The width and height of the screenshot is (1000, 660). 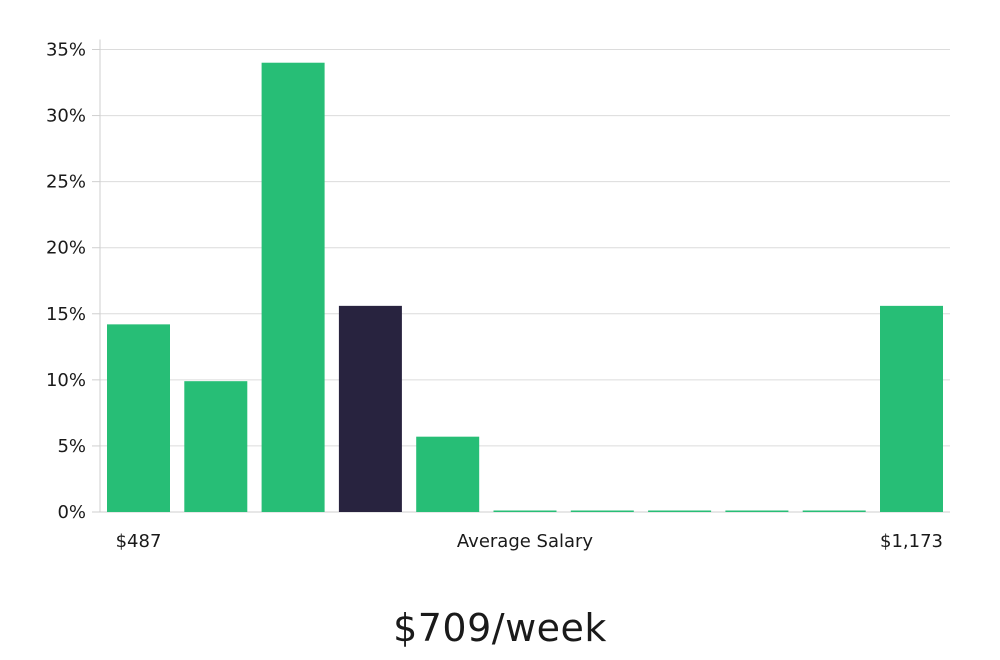 I want to click on y-tick-label: 15%, so click(x=66, y=314).